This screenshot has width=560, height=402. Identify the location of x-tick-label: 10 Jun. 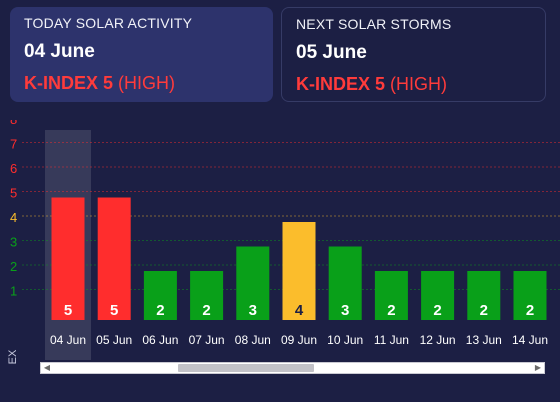
(345, 340).